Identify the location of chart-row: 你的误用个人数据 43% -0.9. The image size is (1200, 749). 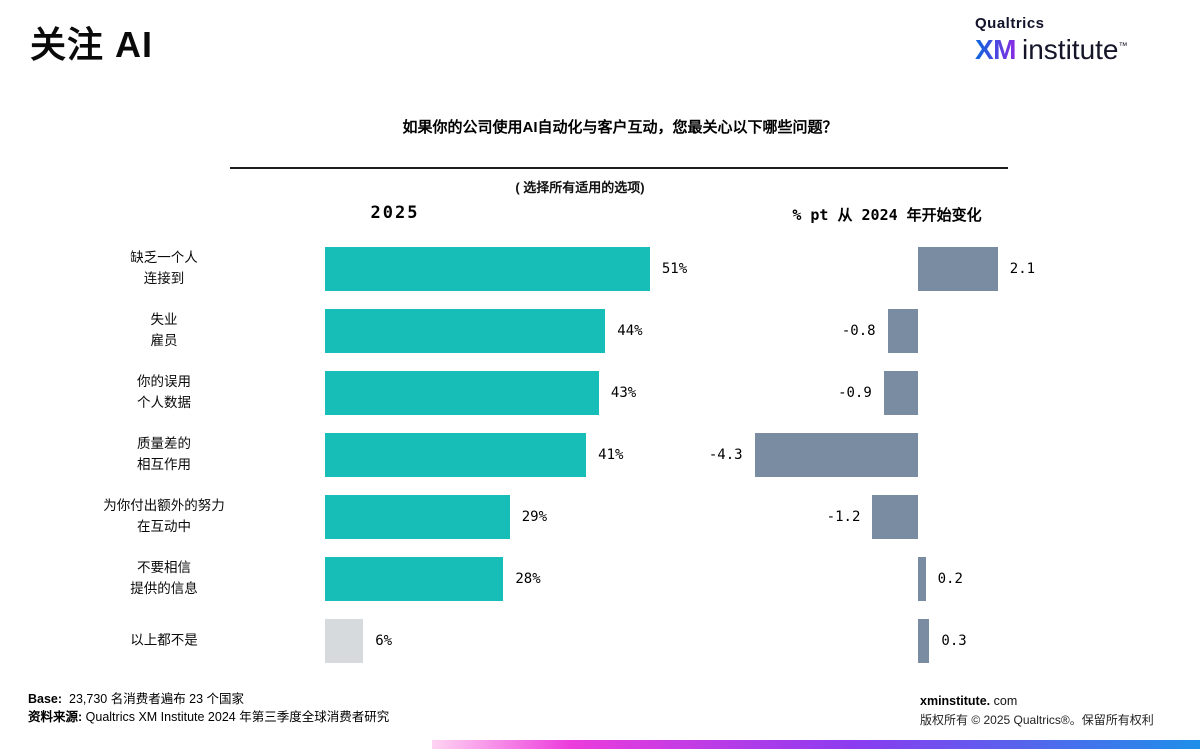
(600, 393).